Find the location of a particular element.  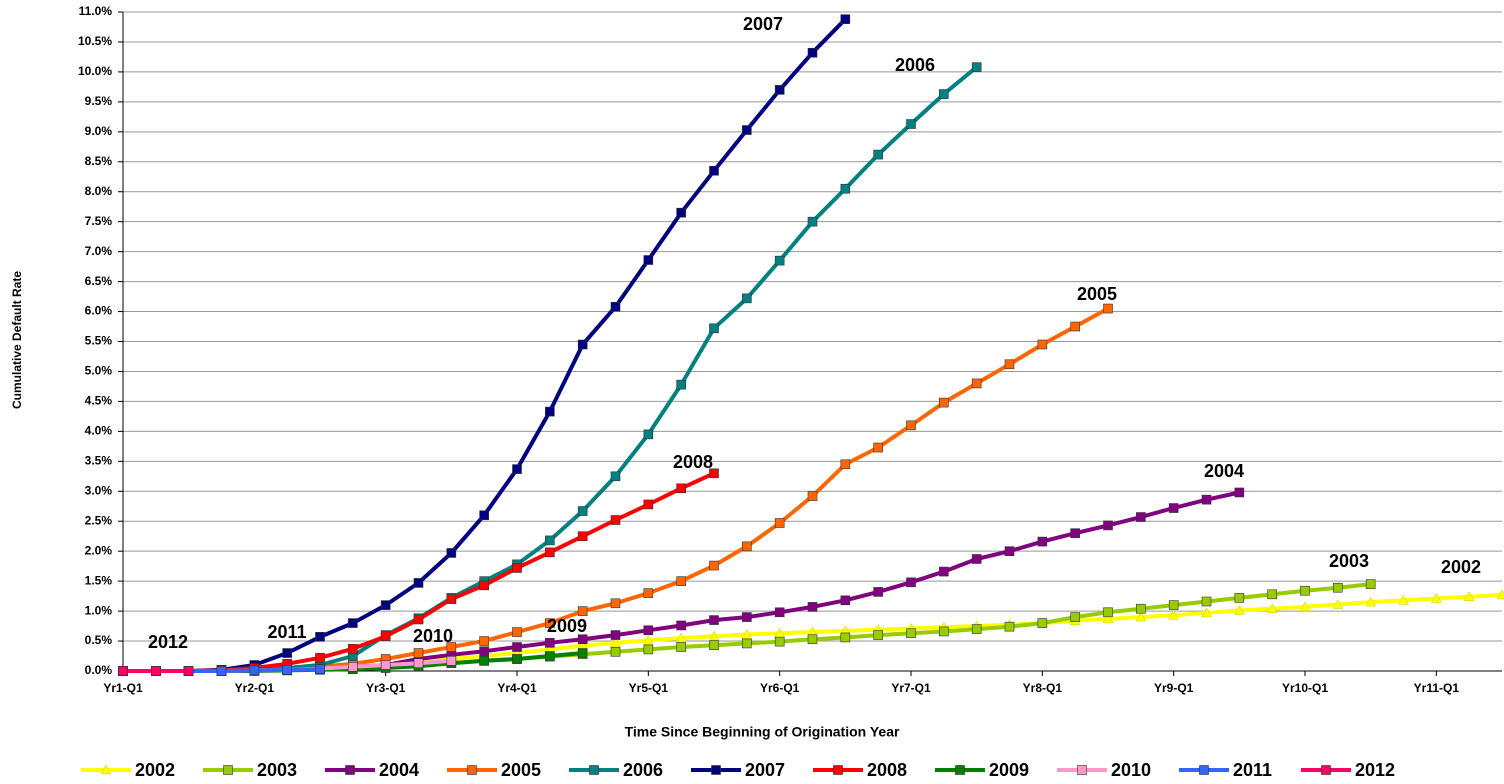

x-tick-label: Yr6-Q1 is located at coordinates (780, 688).